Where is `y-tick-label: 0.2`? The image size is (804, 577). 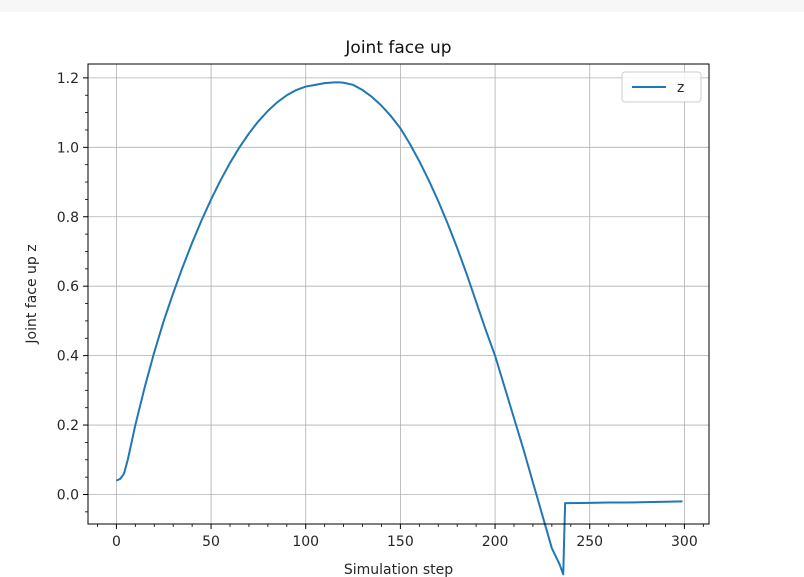 y-tick-label: 0.2 is located at coordinates (68, 426).